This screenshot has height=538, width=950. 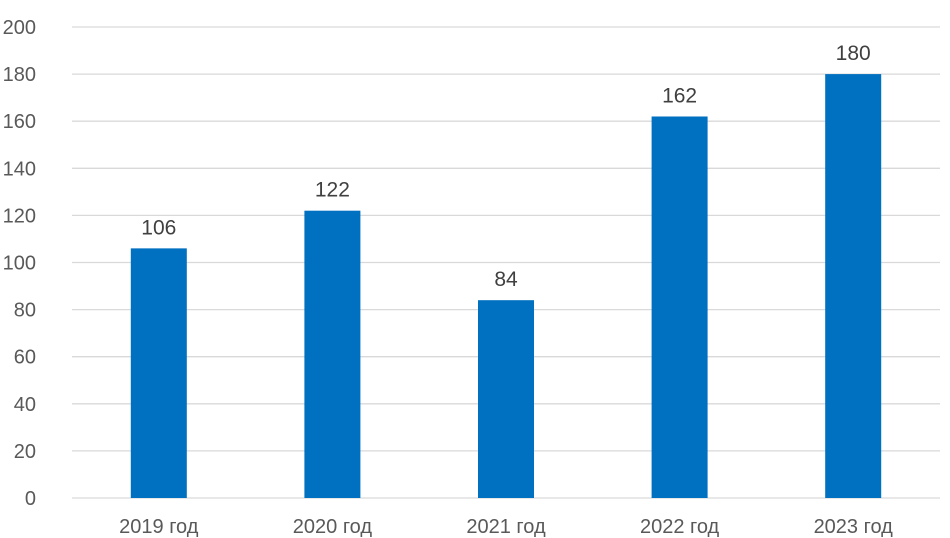 What do you see at coordinates (158, 227) in the screenshot?
I see `data-label: 106` at bounding box center [158, 227].